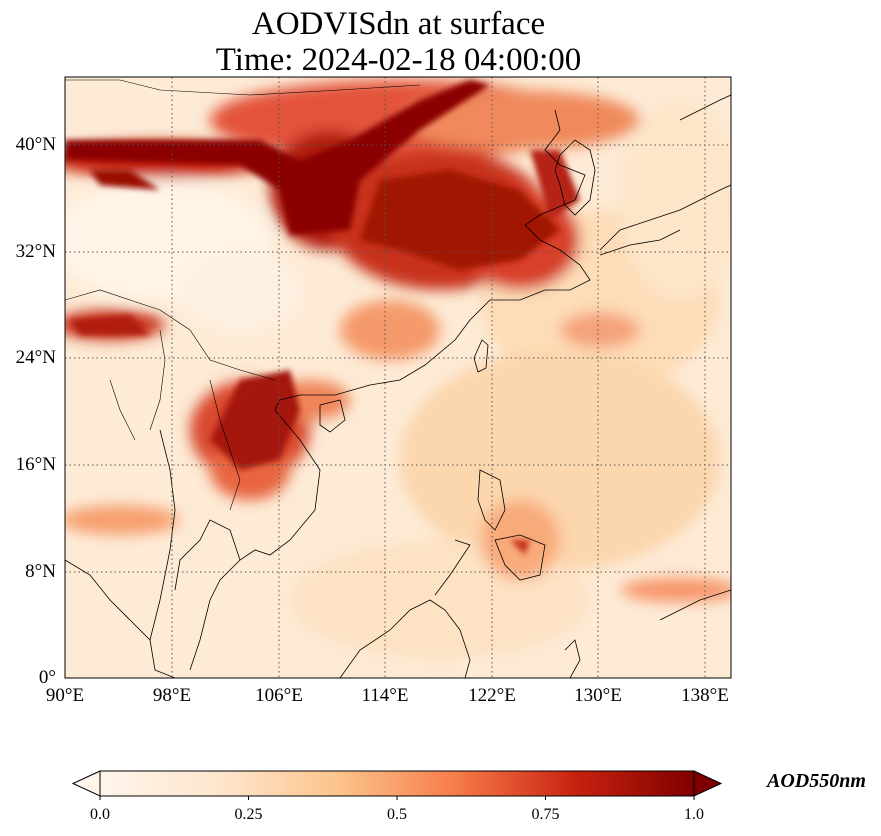 The image size is (881, 836). I want to click on lat-tick-32n: 32°N, so click(35, 251).